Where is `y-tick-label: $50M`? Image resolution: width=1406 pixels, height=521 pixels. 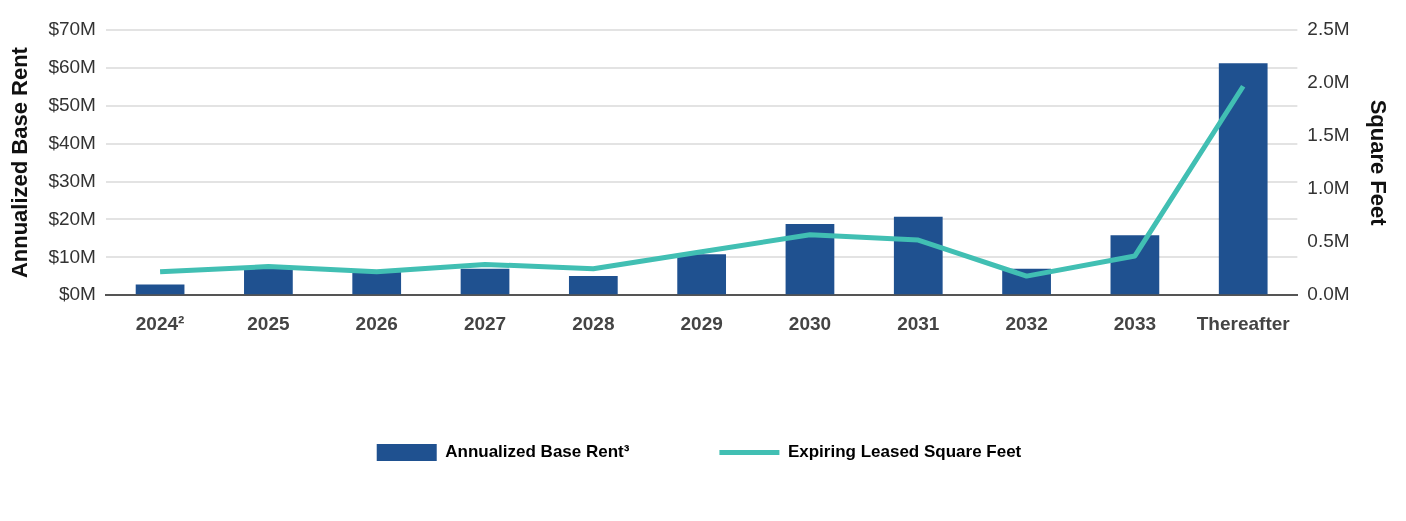 y-tick-label: $50M is located at coordinates (72, 105).